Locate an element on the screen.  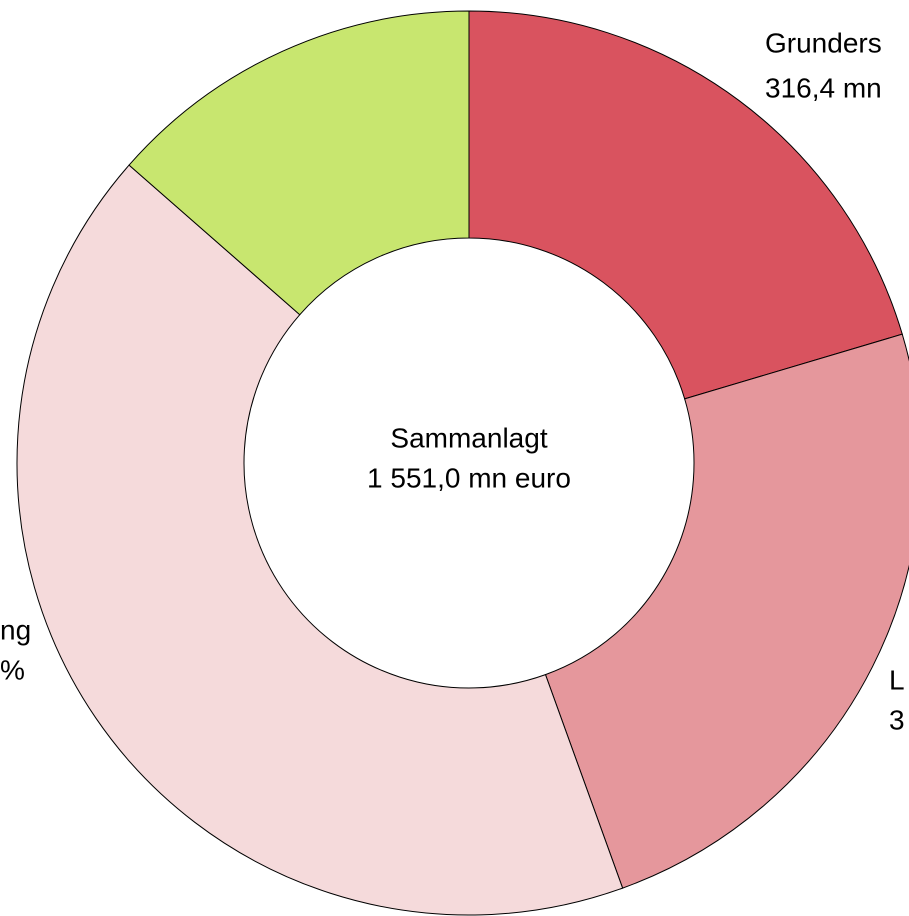
slice-label: ng is located at coordinates (15, 629).